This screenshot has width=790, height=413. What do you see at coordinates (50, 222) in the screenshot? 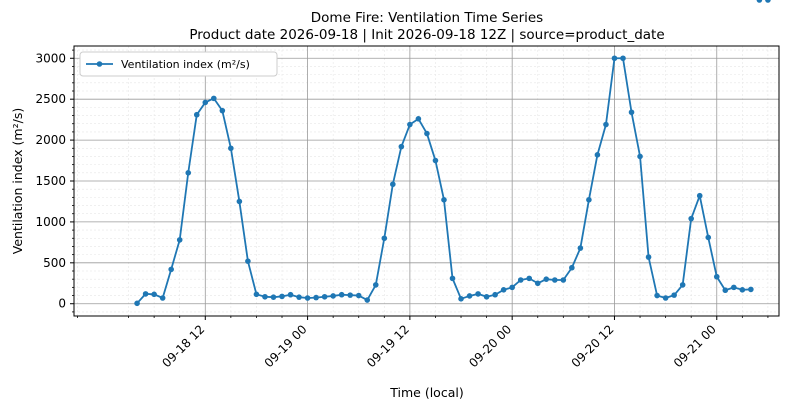
I see `y-tick-label: 1000` at bounding box center [50, 222].